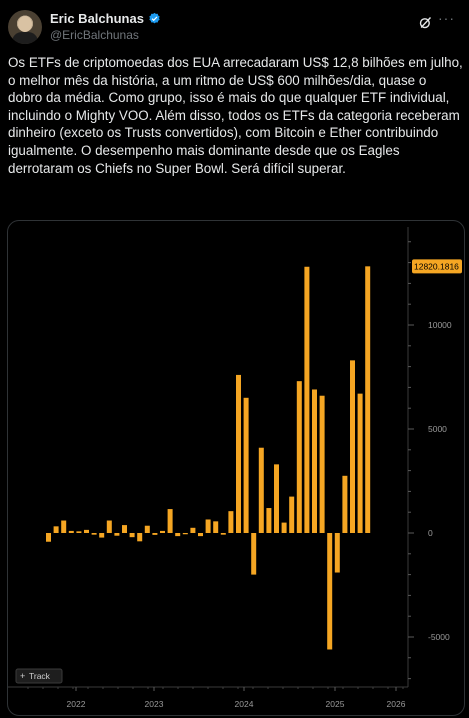 The width and height of the screenshot is (469, 718). I want to click on last-value-label: 12820.1816, so click(436, 266).